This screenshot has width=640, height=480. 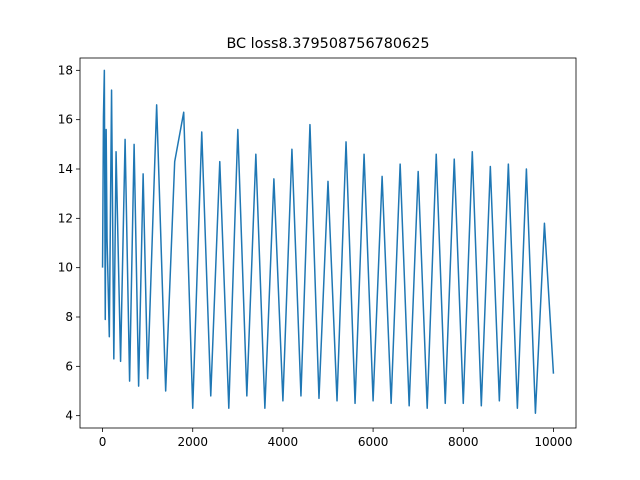 I want to click on y-tick-label: 8, so click(x=69, y=317).